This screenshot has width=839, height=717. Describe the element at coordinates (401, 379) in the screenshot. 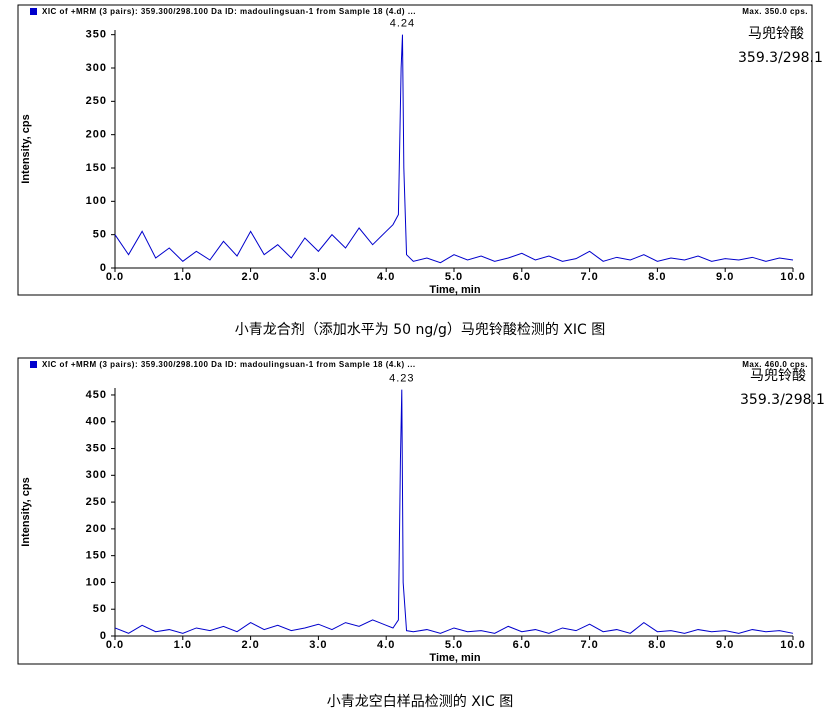

I see `peak-label: 4.23` at that location.